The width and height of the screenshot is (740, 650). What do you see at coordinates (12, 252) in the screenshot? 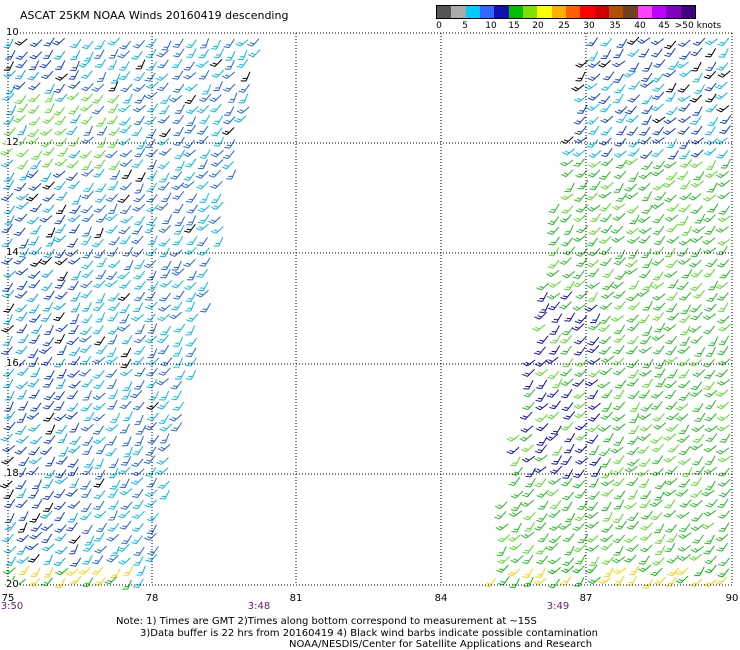
I see `latitude-label: 14` at bounding box center [12, 252].